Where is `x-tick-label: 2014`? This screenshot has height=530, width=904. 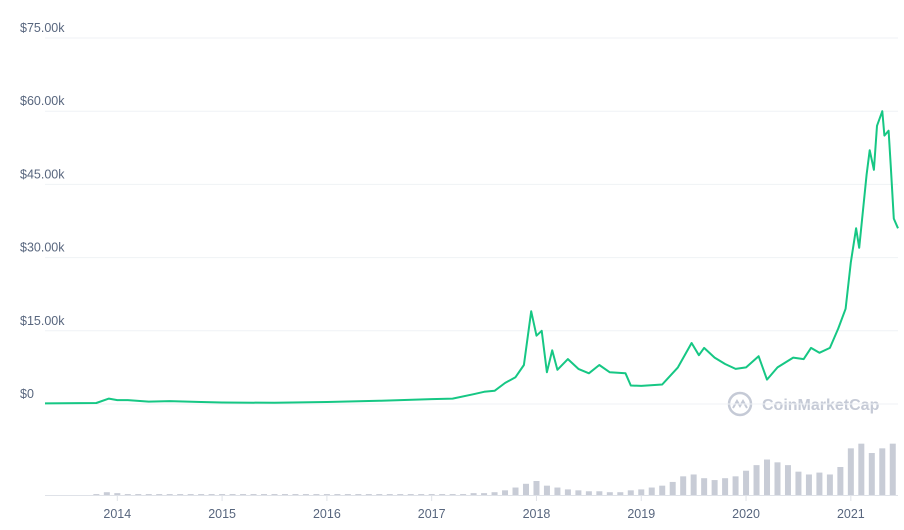
x-tick-label: 2014 is located at coordinates (117, 514).